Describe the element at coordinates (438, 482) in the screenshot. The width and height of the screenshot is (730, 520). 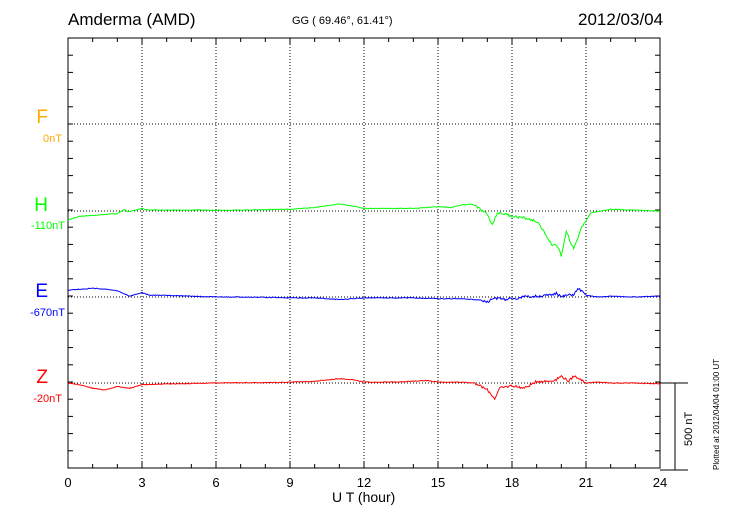
I see `x-tick-label: 15` at that location.